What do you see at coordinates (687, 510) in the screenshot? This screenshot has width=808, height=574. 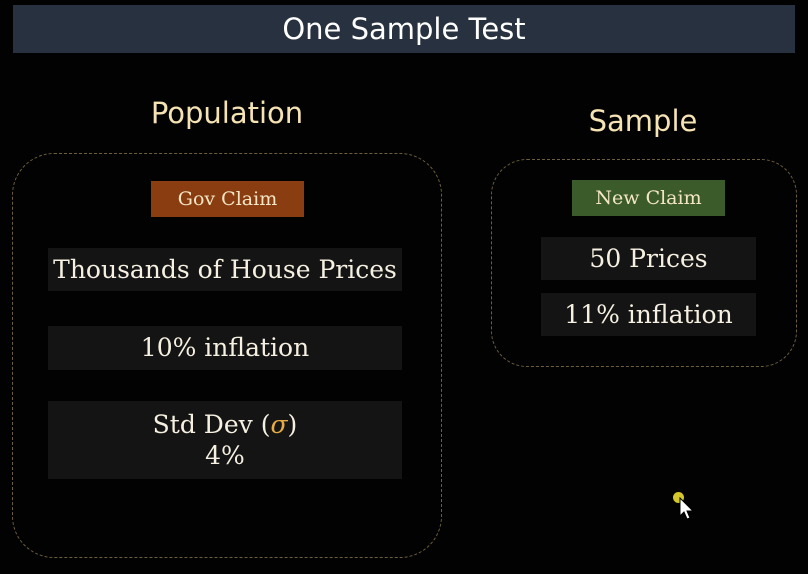 I see `mouse-cursor-icon` at bounding box center [687, 510].